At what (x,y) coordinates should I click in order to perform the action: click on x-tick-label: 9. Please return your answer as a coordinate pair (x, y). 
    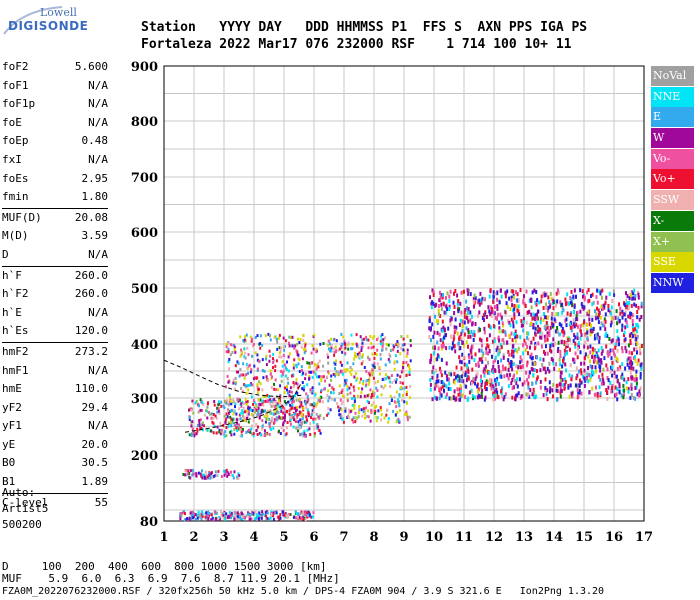
    Looking at the image, I should click on (403, 537).